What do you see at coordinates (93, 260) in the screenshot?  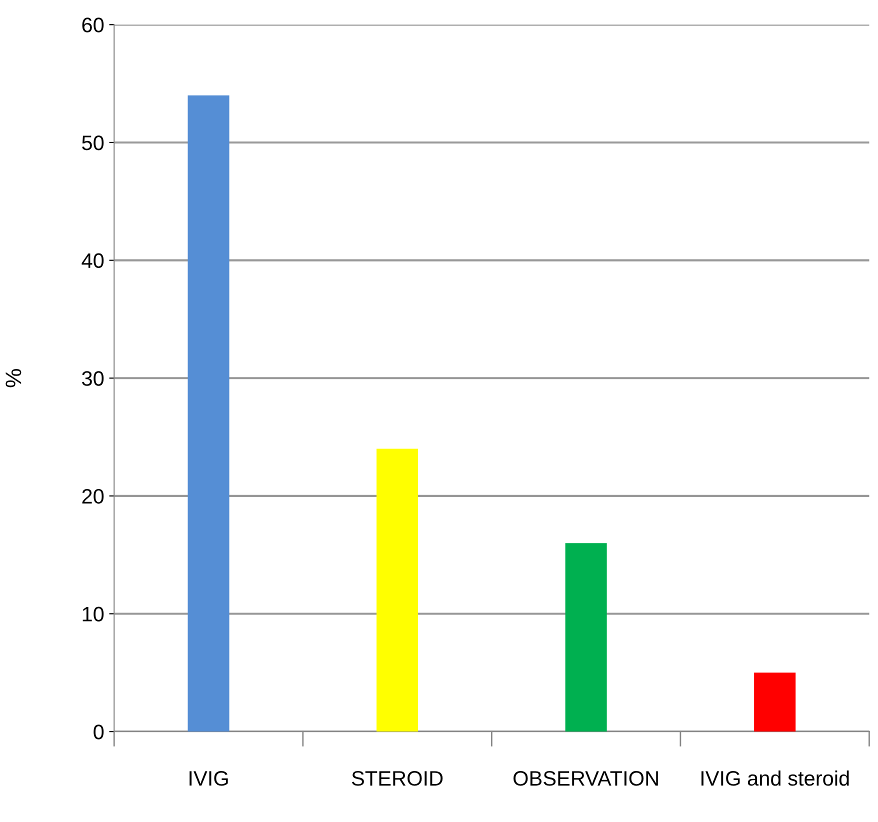 I see `y-tick-label: 40` at bounding box center [93, 260].